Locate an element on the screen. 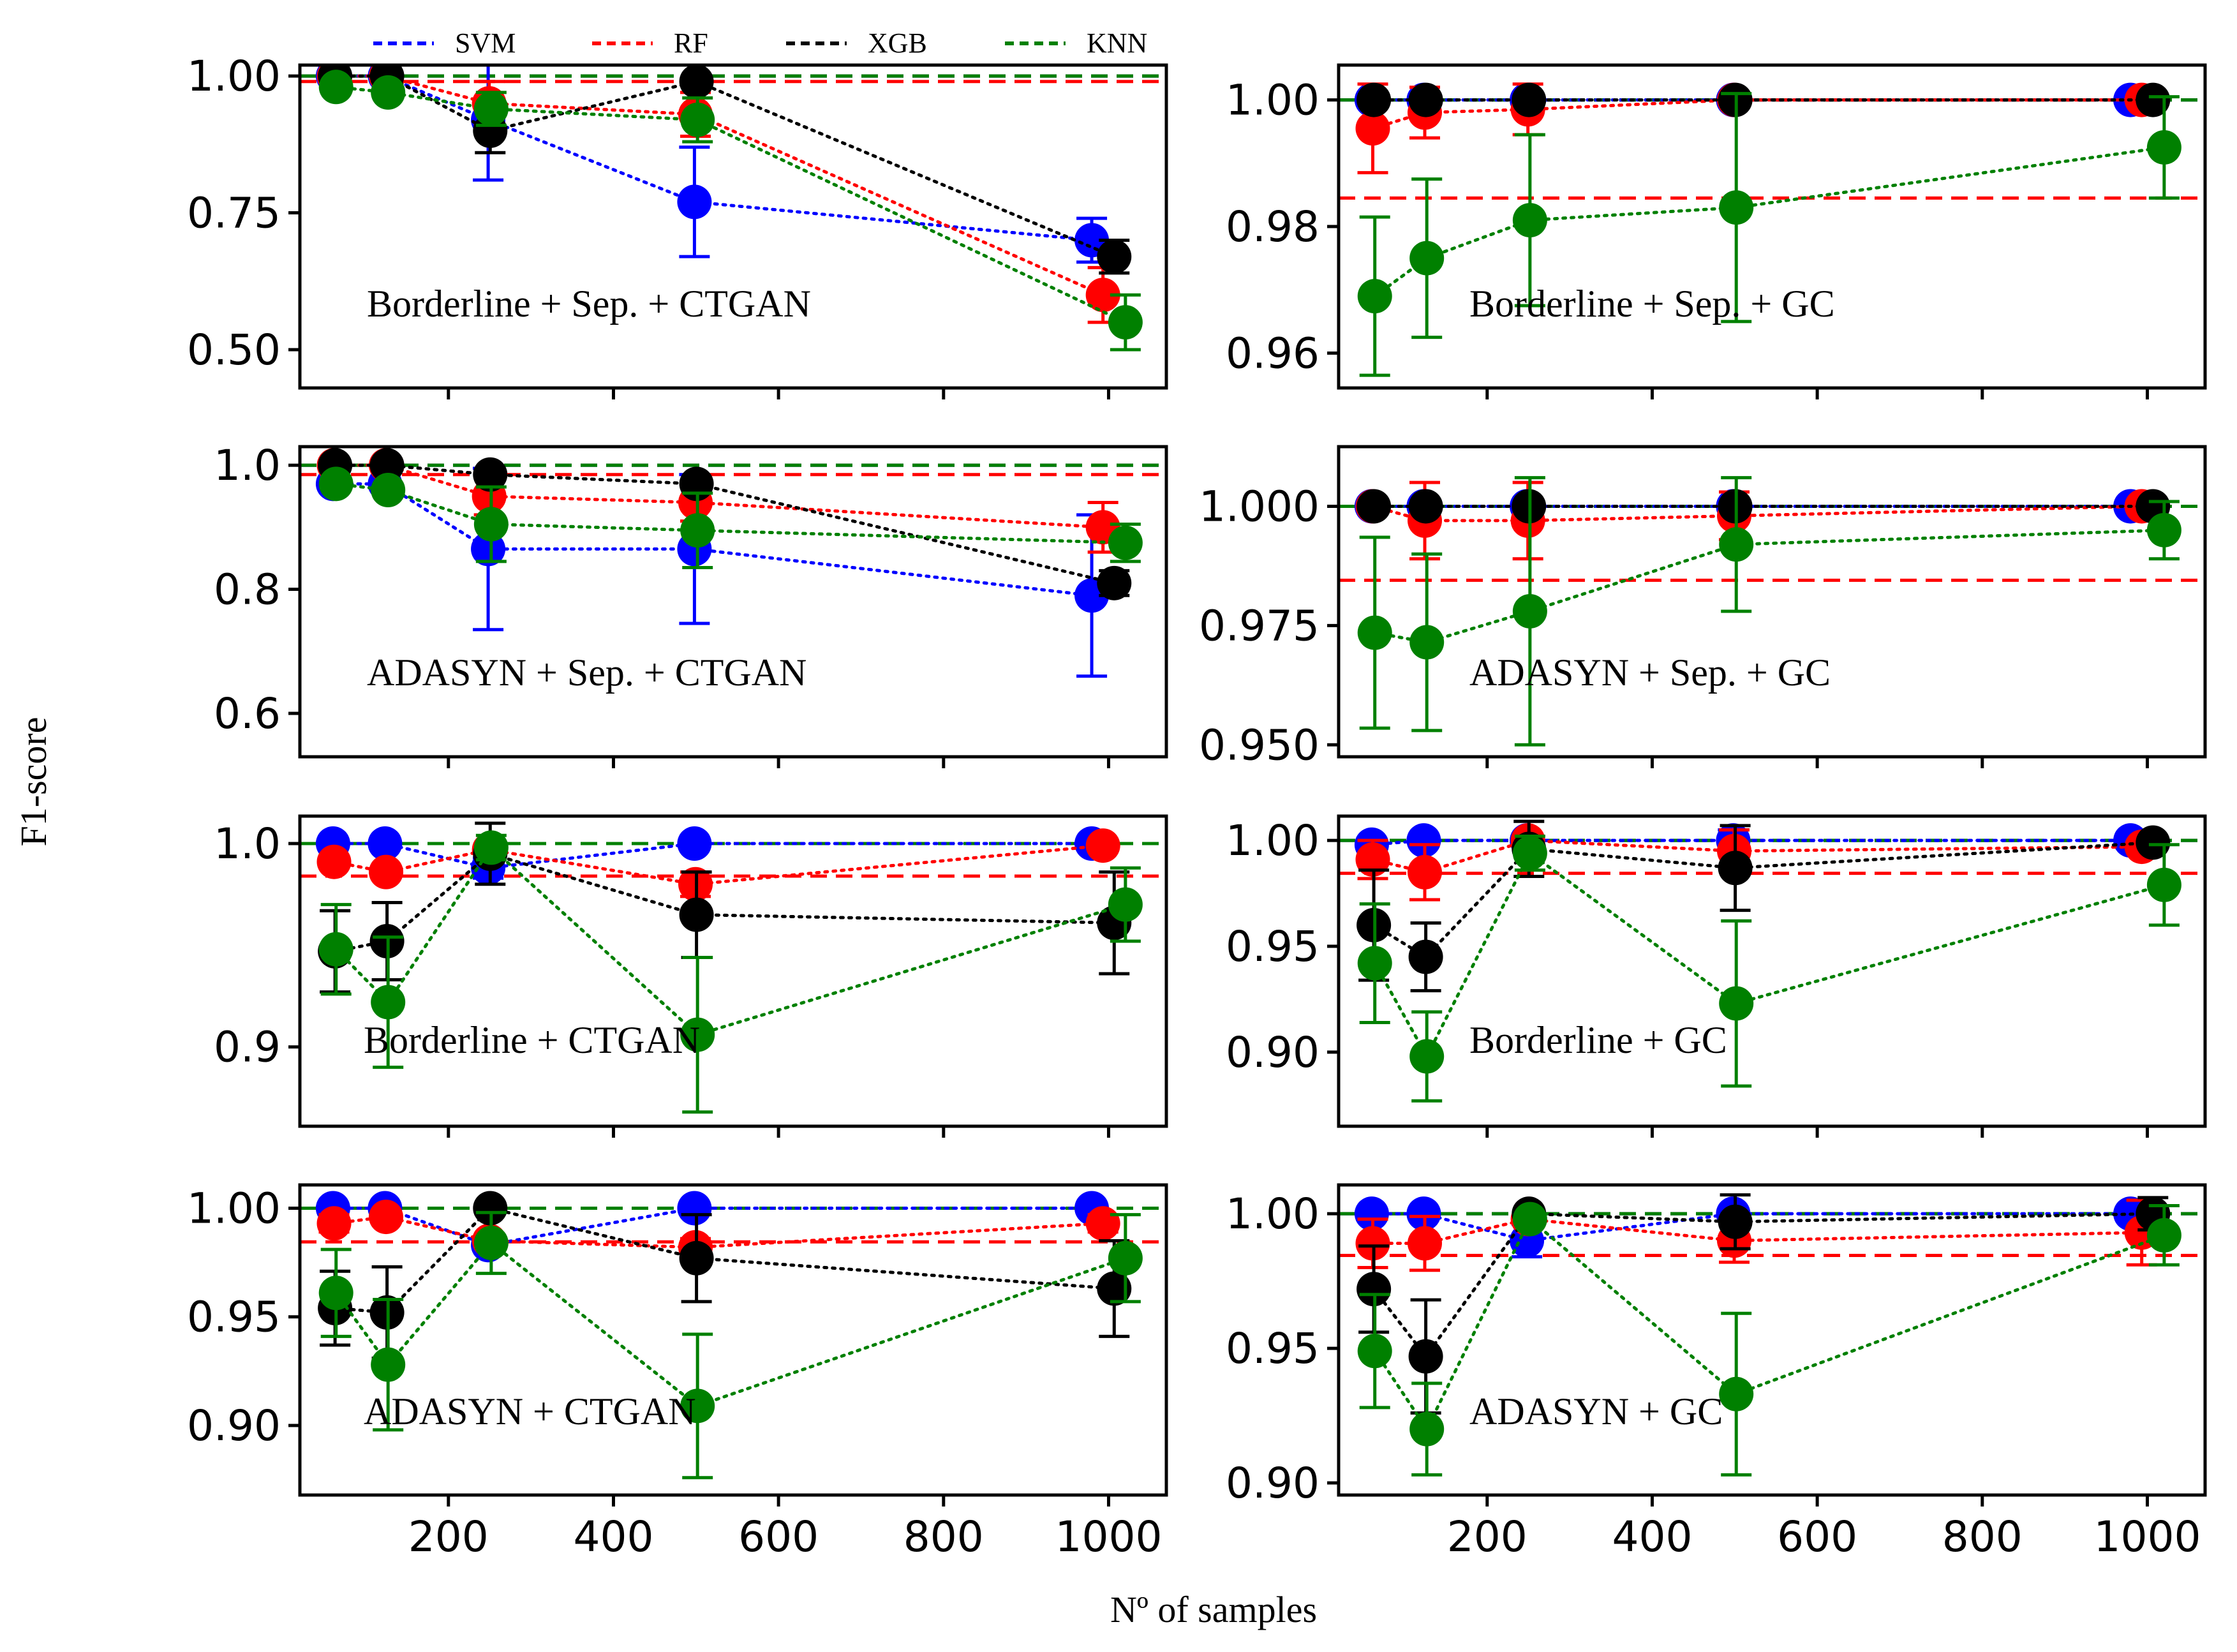 The width and height of the screenshot is (2237, 1652). x-tick-label: 600 is located at coordinates (778, 1536).